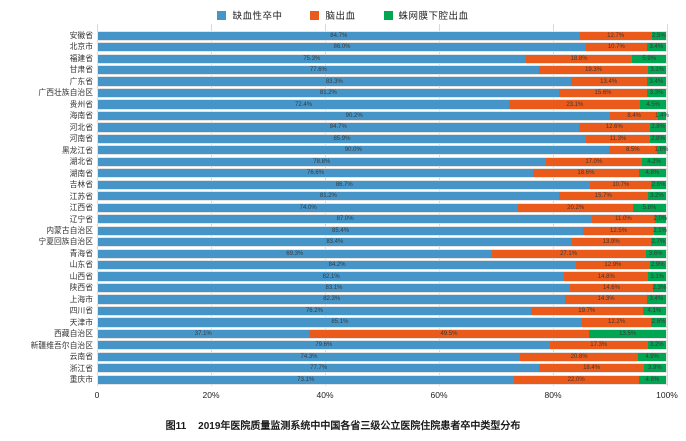 The image size is (686, 441). Describe the element at coordinates (657, 265) in the screenshot. I see `segment-subarachnoid-hemorrhage: 2.9%` at that location.